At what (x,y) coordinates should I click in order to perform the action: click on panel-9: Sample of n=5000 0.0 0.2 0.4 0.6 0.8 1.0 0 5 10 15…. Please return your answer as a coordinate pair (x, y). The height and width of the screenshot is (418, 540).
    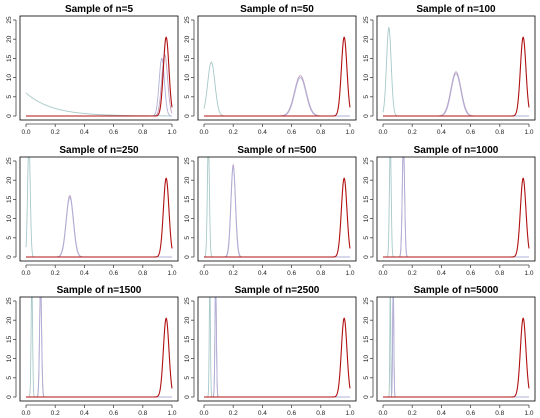
    Looking at the image, I should click on (449, 351).